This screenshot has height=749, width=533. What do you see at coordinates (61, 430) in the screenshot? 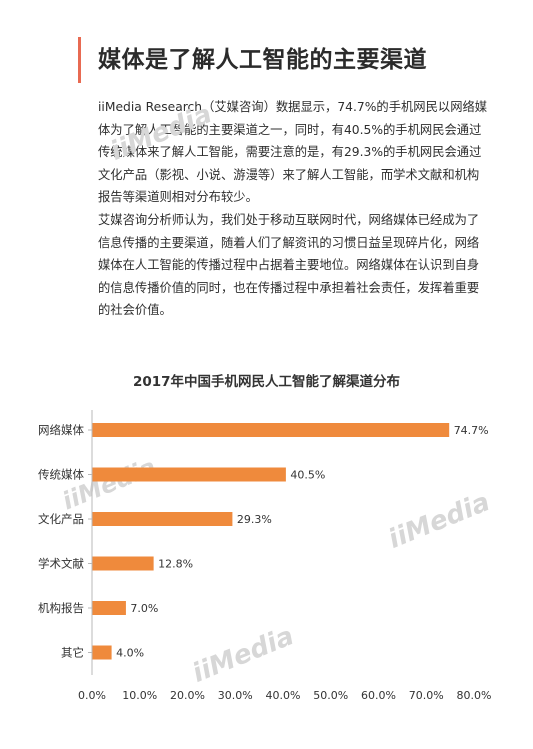
I see `category-label: 网络媒体` at bounding box center [61, 430].